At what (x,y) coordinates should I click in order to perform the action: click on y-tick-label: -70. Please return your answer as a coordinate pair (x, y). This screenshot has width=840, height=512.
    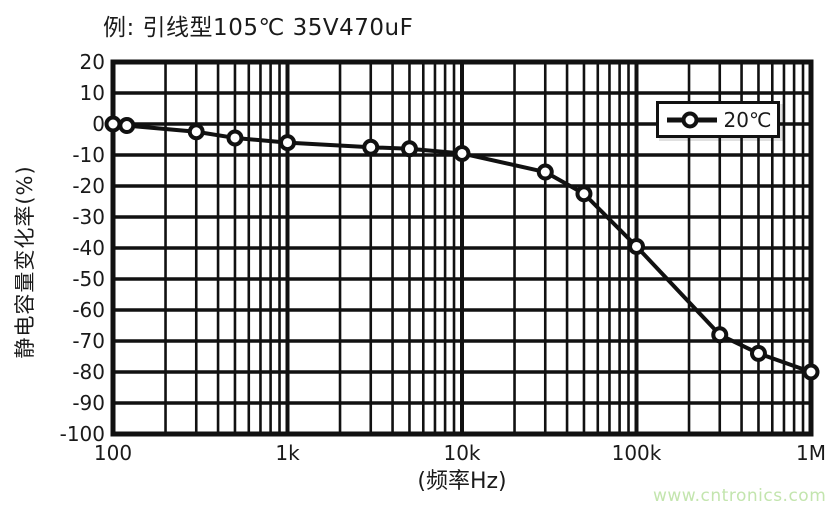
    Looking at the image, I should click on (88, 341).